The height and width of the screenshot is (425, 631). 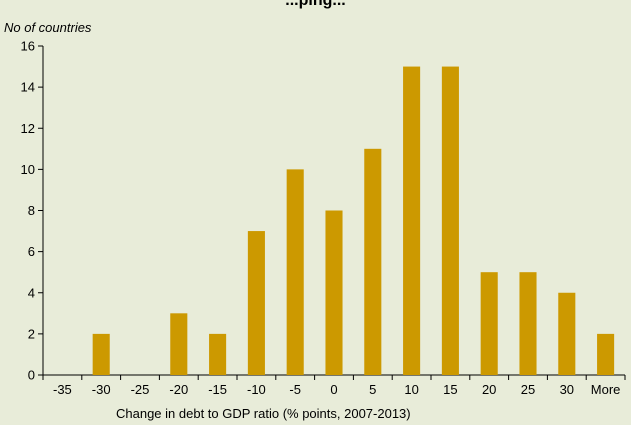 What do you see at coordinates (28, 87) in the screenshot?
I see `y-tick-label: 14` at bounding box center [28, 87].